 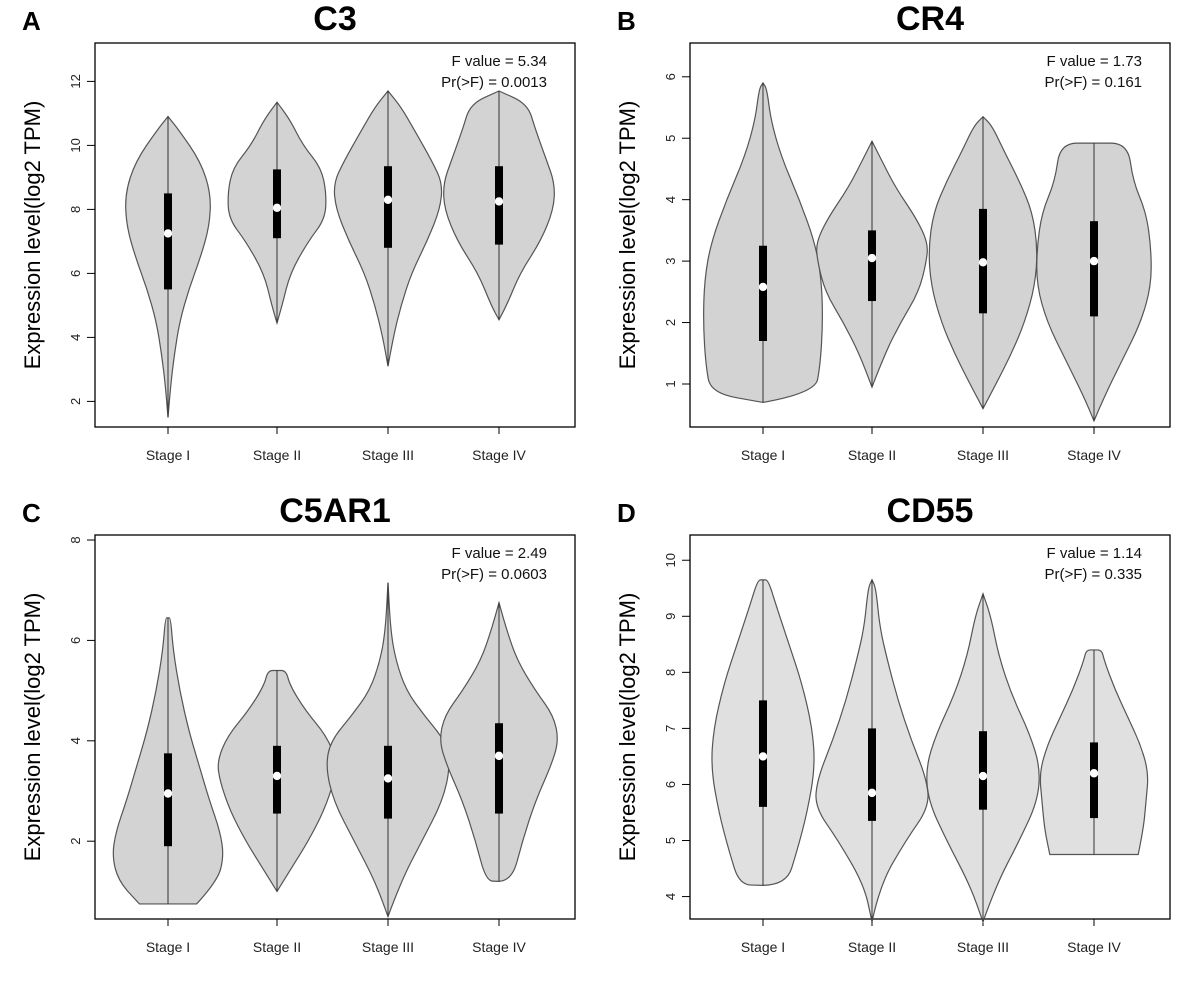 I want to click on chart-title: C3, so click(x=334, y=19).